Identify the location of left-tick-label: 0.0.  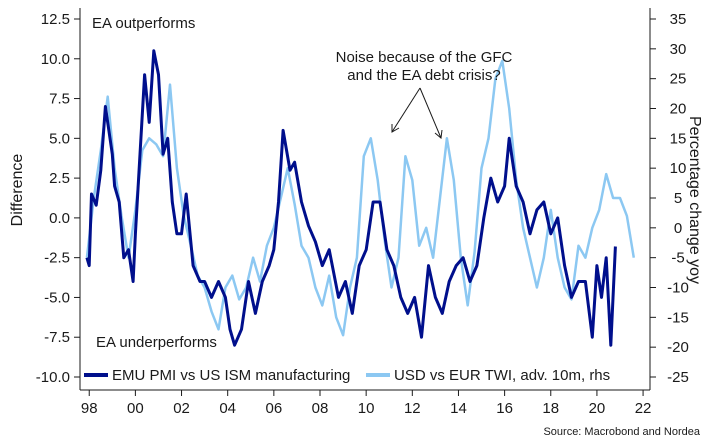
(59, 218).